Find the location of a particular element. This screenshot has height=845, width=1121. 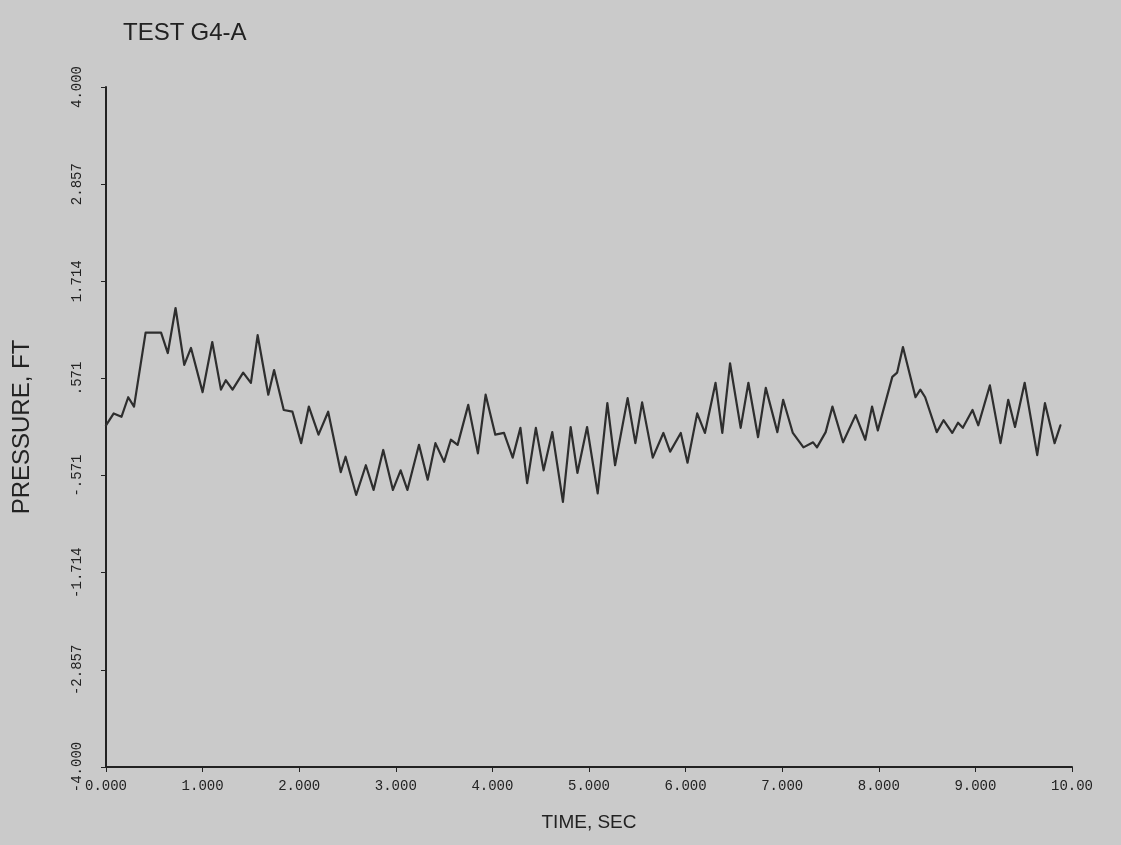

y-tick-label: 1.714 is located at coordinates (77, 281).